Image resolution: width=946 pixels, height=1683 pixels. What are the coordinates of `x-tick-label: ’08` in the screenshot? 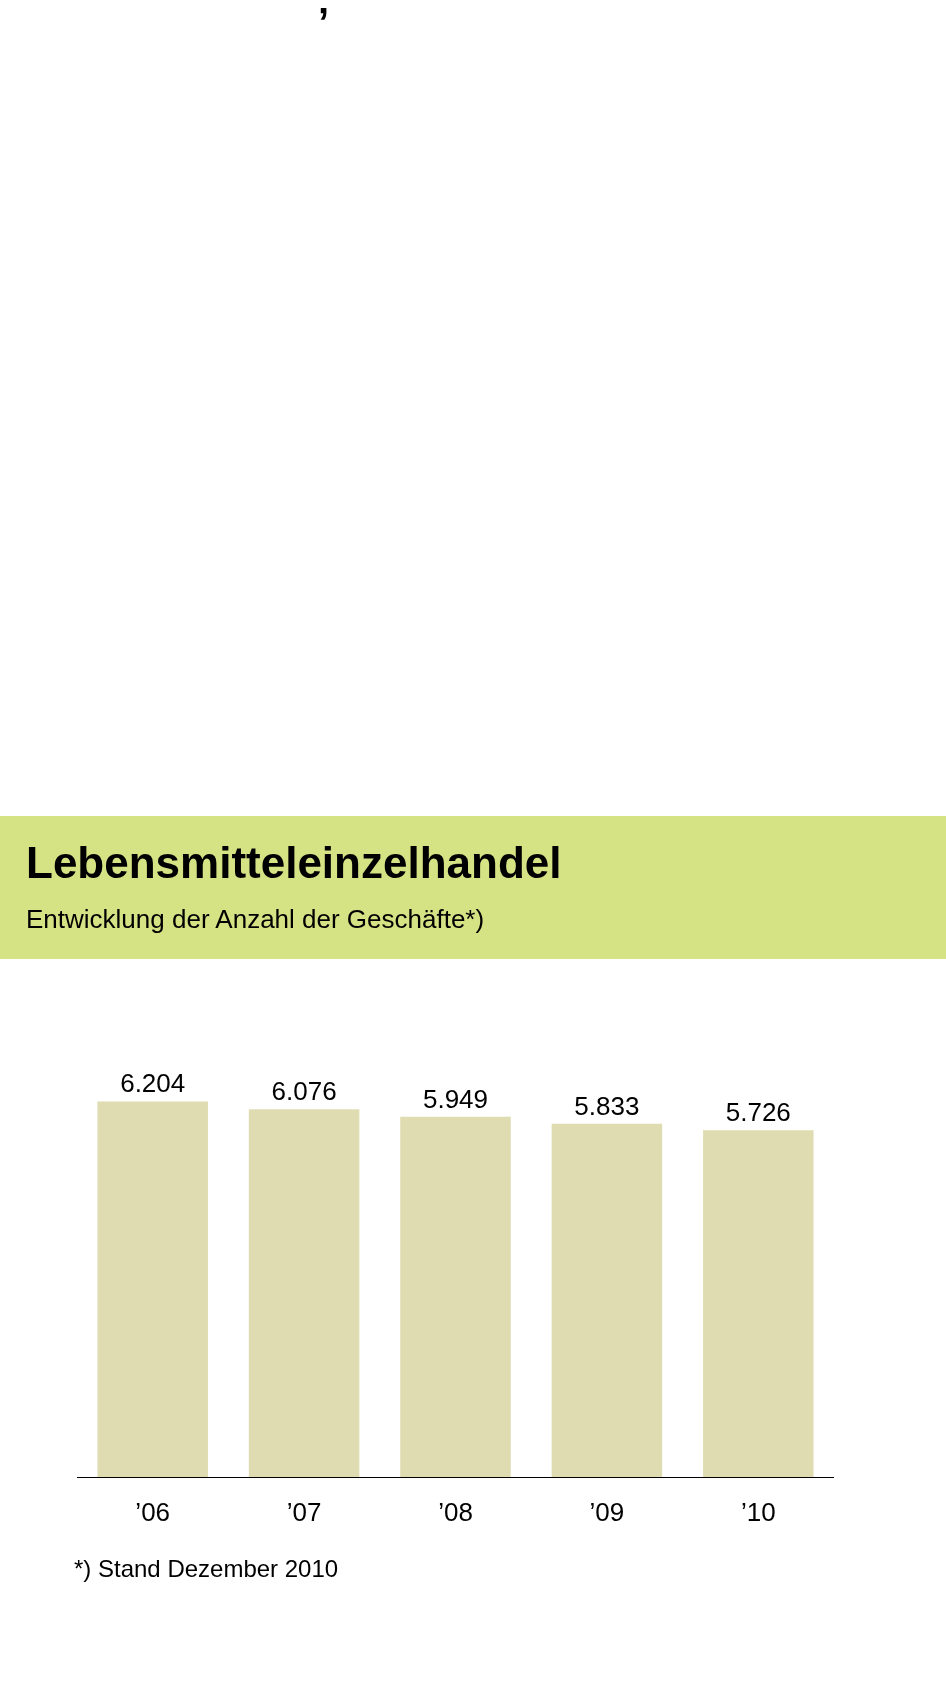 It's located at (455, 1512).